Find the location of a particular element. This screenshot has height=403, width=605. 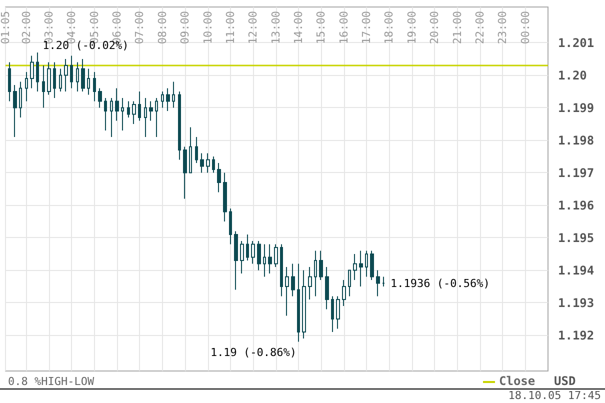

x-tick-label: 23:00 is located at coordinates (503, 27).